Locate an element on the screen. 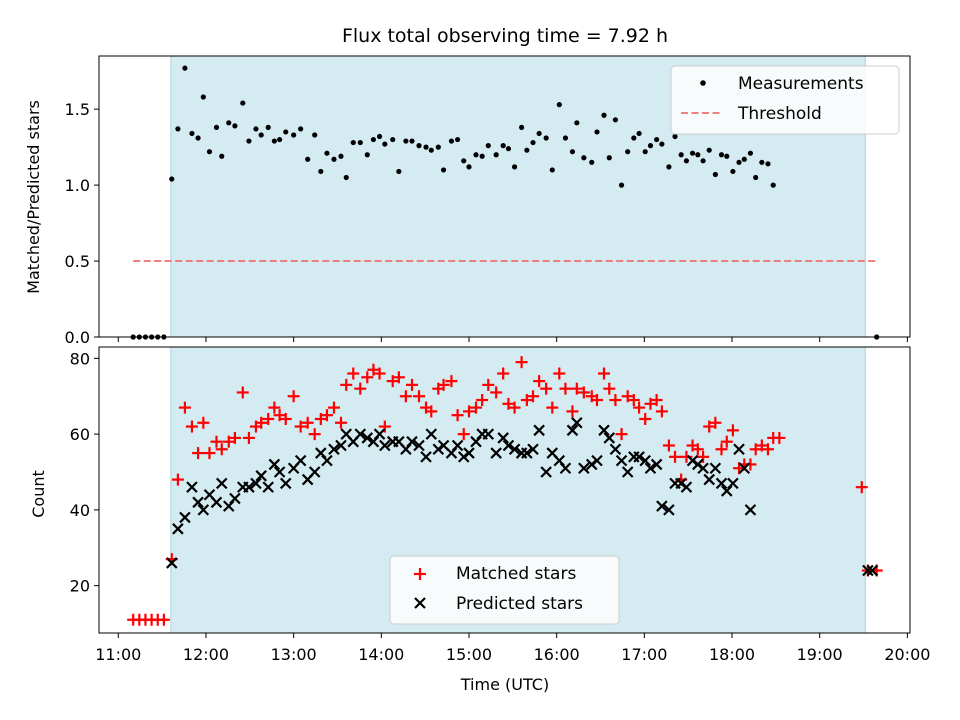  y-tick-label: 1.5 is located at coordinates (77, 109).